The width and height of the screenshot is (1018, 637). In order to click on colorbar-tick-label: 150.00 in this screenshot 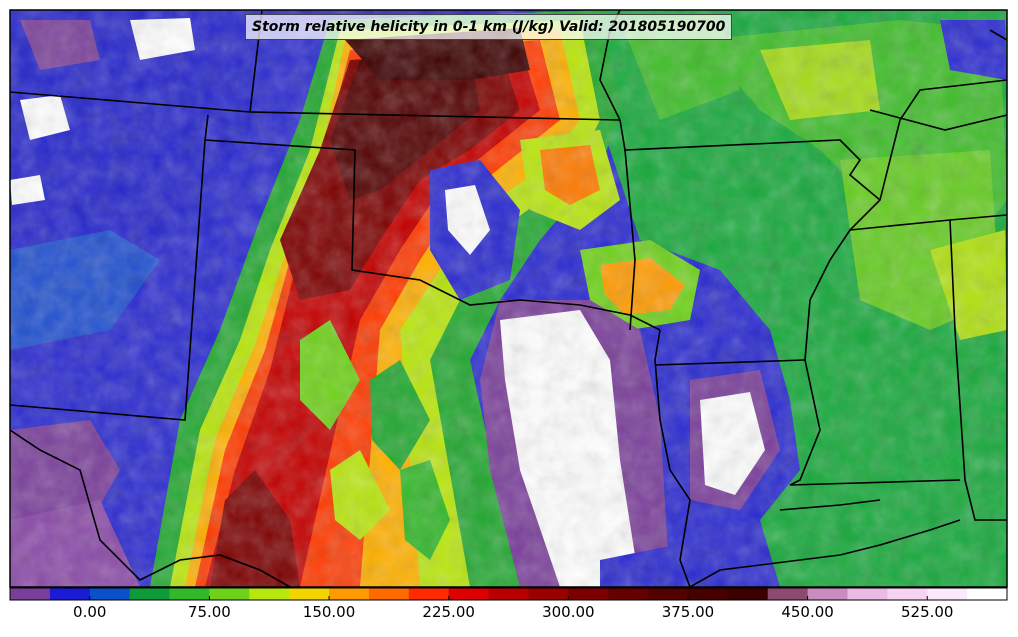, I will do `click(329, 612)`.